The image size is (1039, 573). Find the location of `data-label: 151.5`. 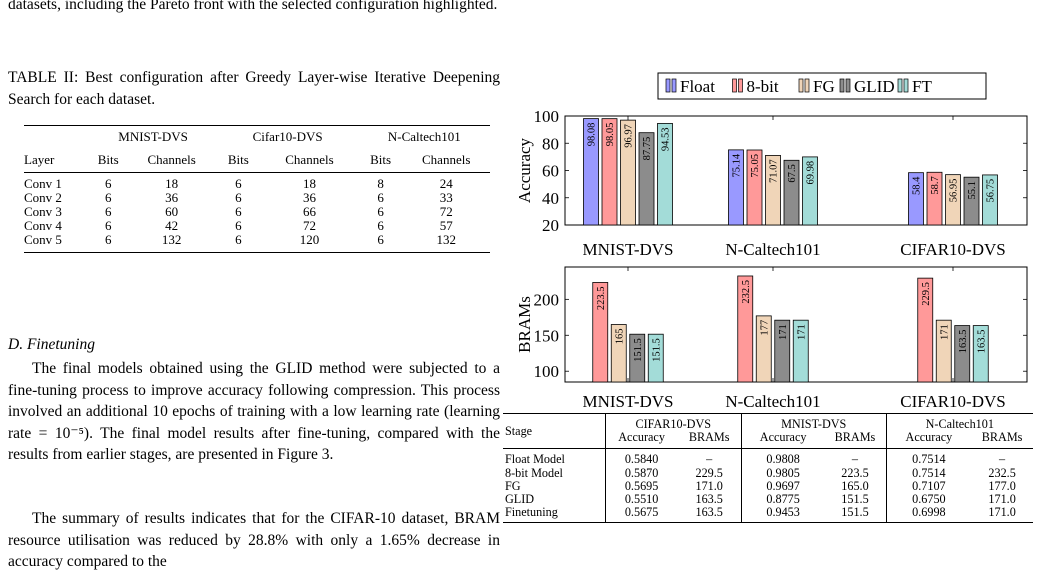

data-label: 151.5 is located at coordinates (656, 350).